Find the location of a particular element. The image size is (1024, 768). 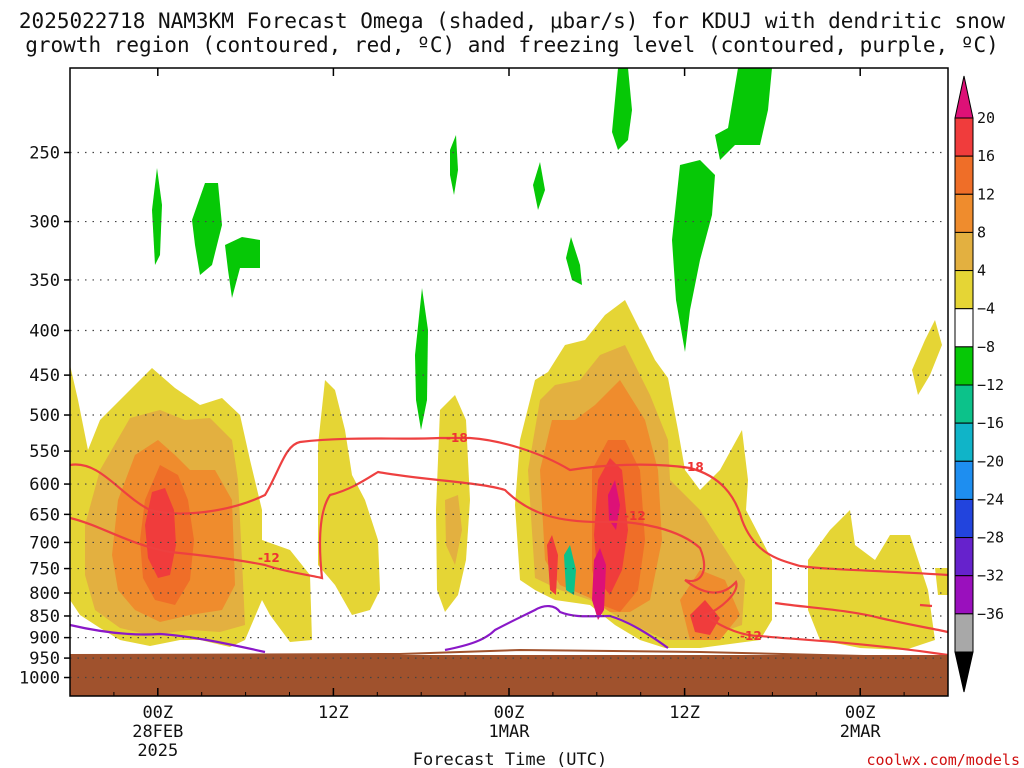

y-tick-label-850: 850 is located at coordinates (44, 617).